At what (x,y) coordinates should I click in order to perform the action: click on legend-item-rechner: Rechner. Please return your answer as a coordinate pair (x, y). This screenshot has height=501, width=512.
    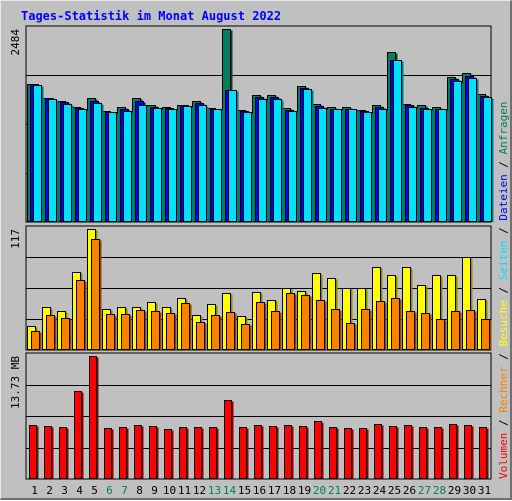
    Looking at the image, I should click on (503, 389).